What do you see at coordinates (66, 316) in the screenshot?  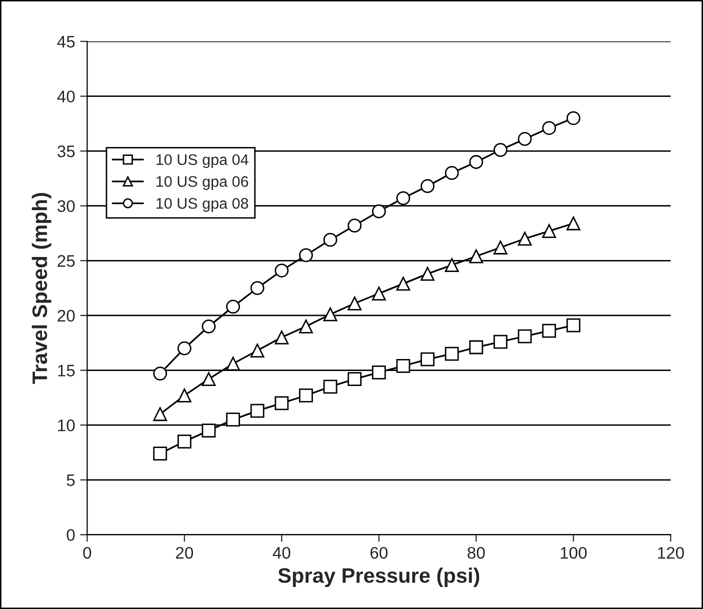 I see `y-tick-label: 20` at bounding box center [66, 316].